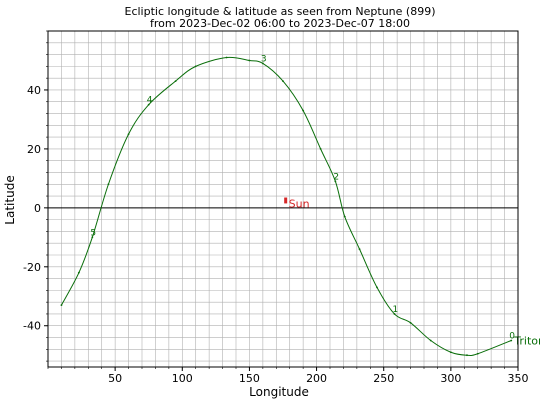  What do you see at coordinates (150, 101) in the screenshot?
I see `day-label: 4` at bounding box center [150, 101].